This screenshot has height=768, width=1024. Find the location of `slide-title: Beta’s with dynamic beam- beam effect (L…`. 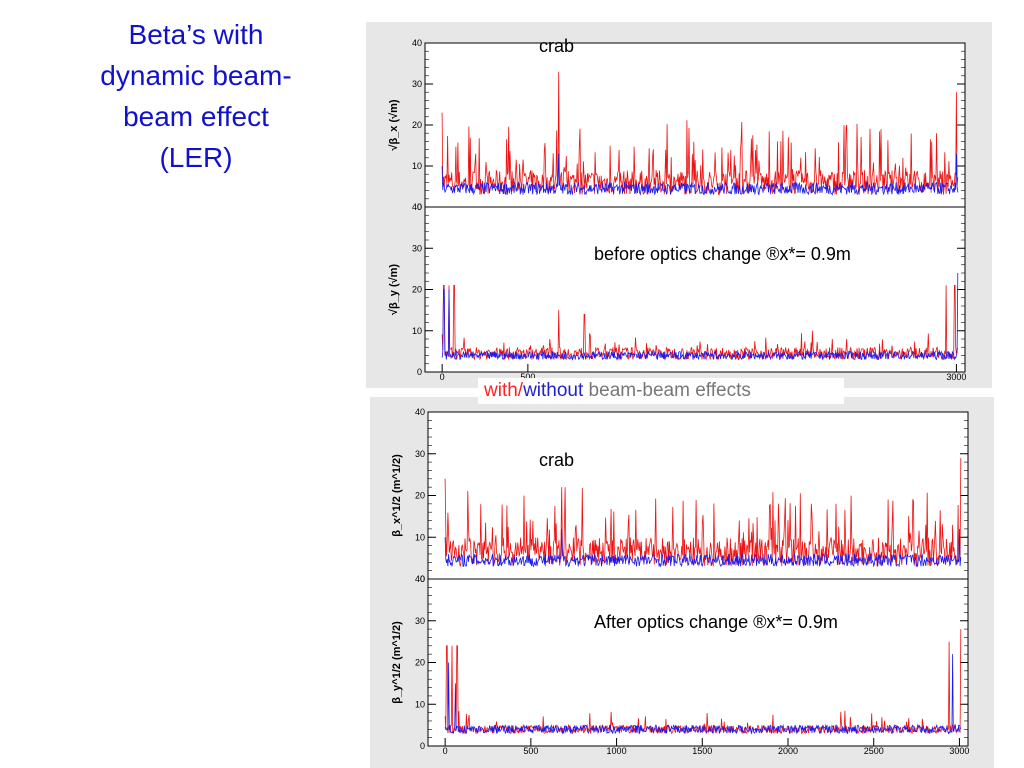

slide-title: Beta’s with dynamic beam- beam effect (L… is located at coordinates (196, 96).